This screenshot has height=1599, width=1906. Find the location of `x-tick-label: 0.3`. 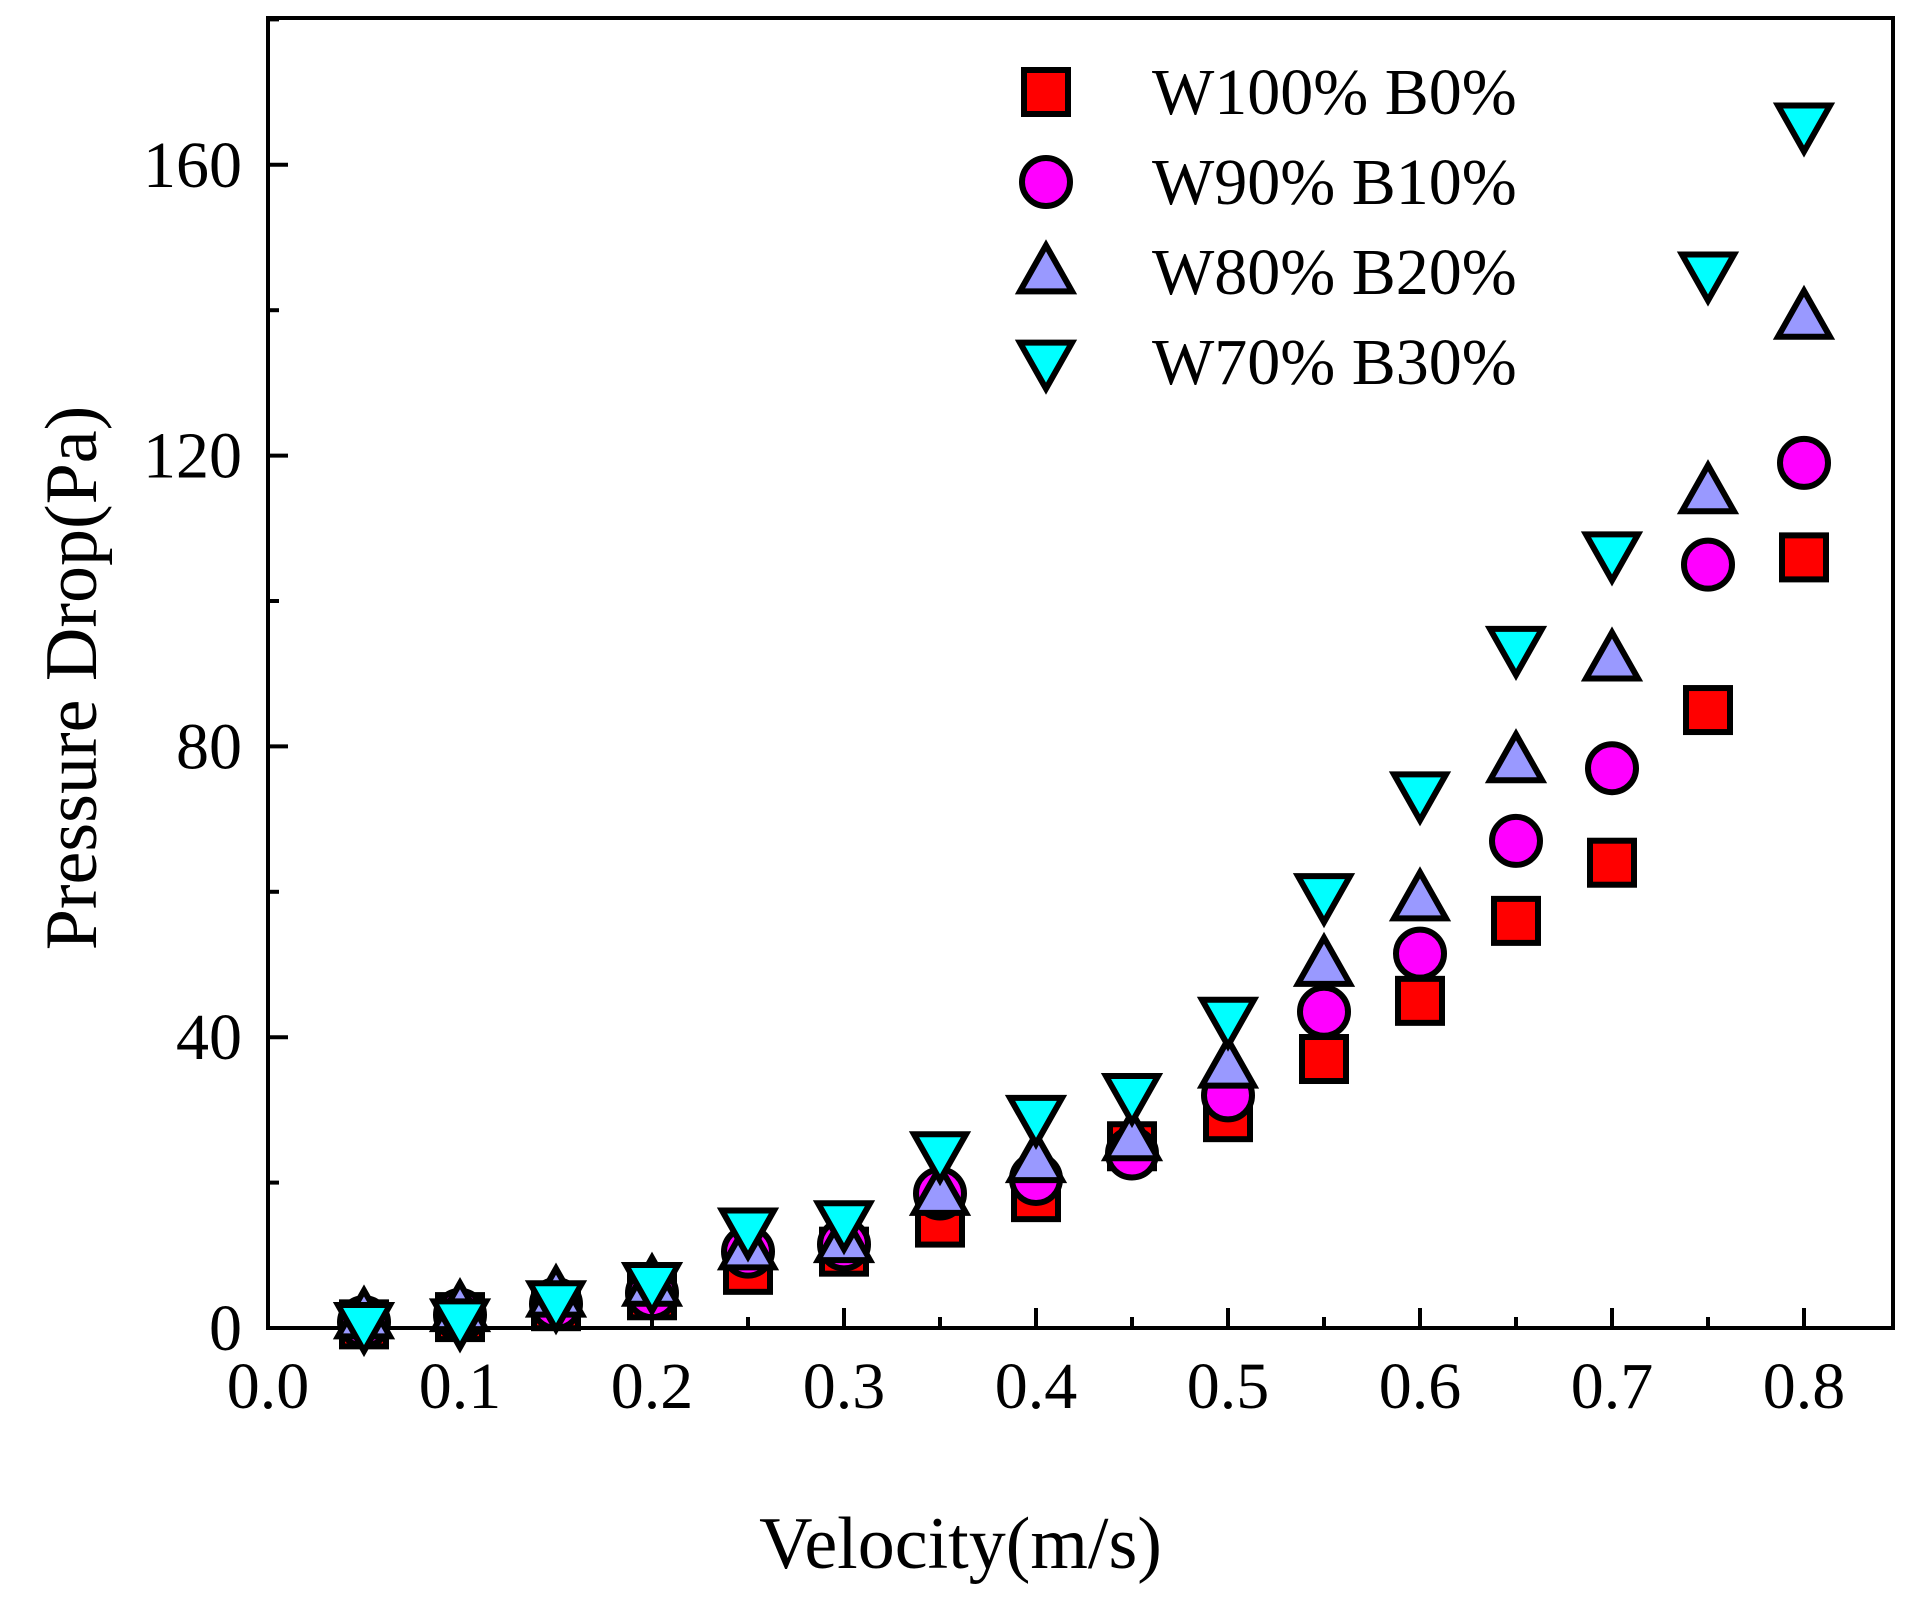

x-tick-label: 0.3 is located at coordinates (844, 1386).